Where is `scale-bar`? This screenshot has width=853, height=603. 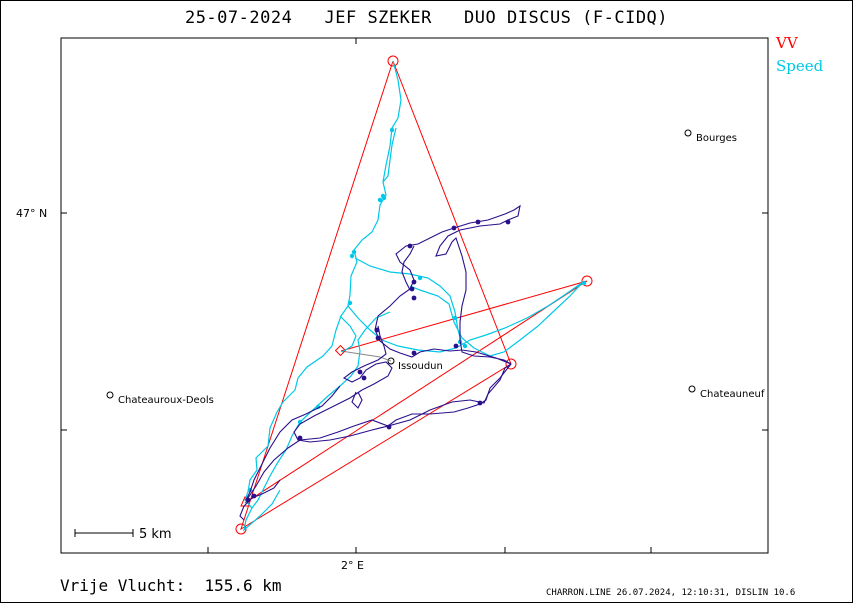
scale-bar is located at coordinates (104, 533).